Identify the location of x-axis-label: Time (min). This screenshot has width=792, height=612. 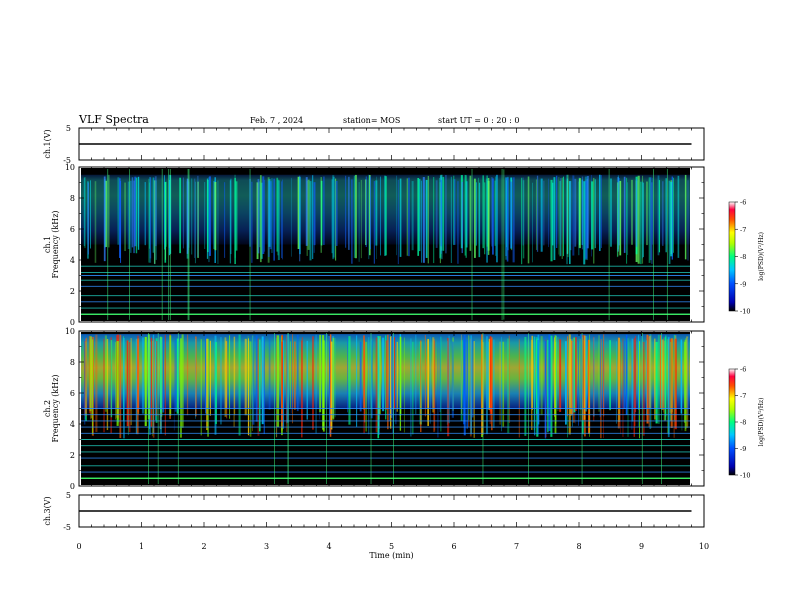
(391, 555).